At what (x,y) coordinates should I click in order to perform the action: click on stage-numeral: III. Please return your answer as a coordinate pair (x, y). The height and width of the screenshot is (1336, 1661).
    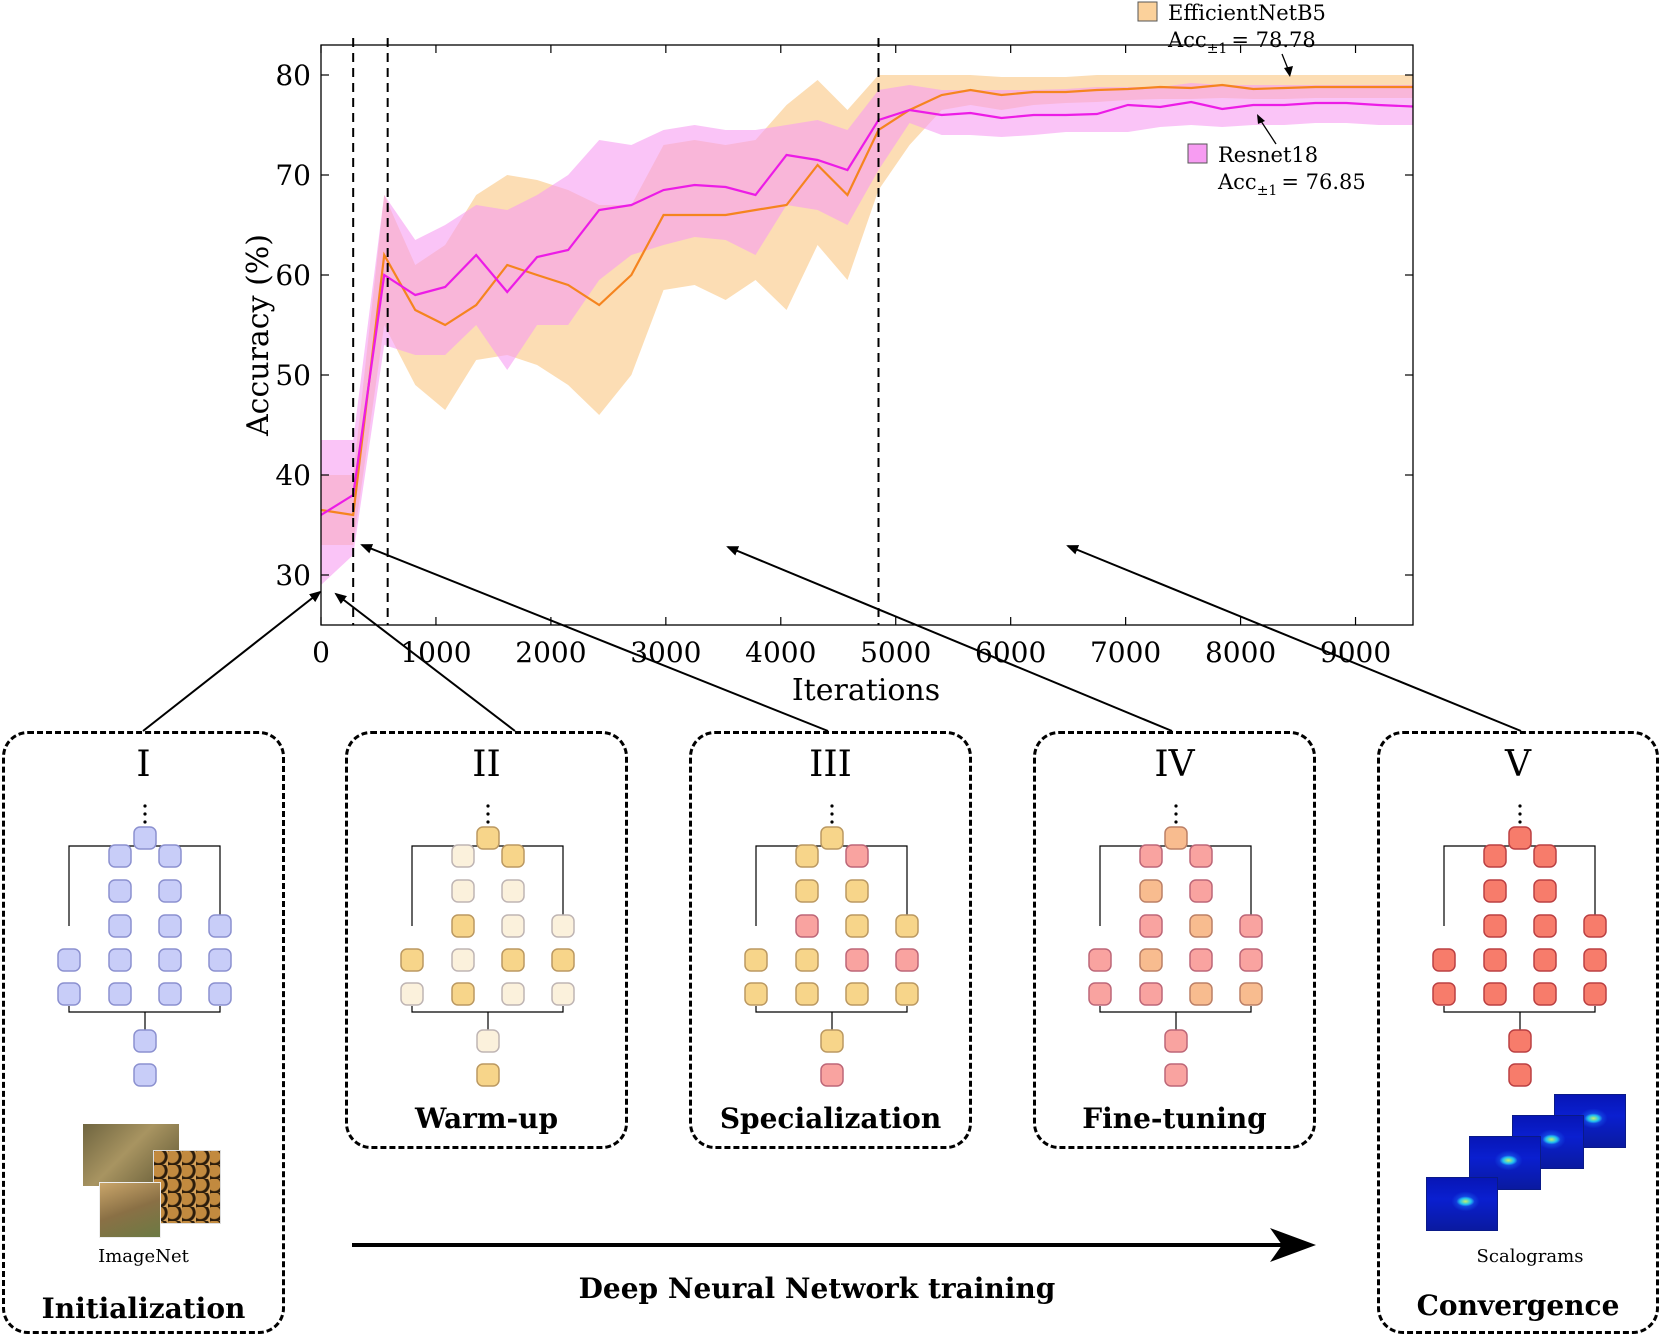
    Looking at the image, I should click on (830, 764).